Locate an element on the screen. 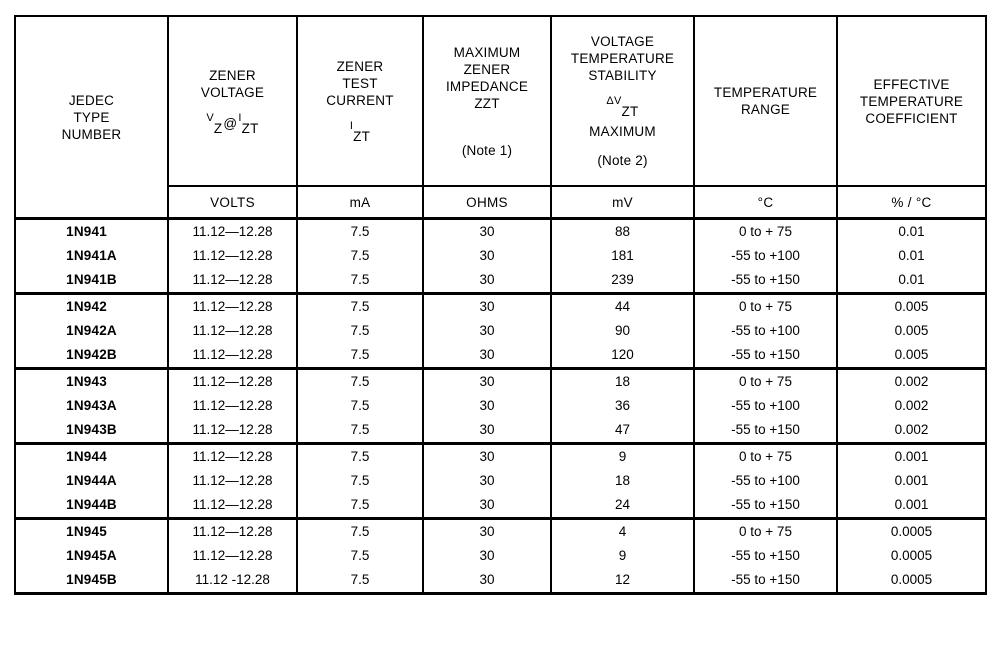  cell-effective-temperature-coefficient: 0.0005 0.0005 0.0005 is located at coordinates (911, 556).